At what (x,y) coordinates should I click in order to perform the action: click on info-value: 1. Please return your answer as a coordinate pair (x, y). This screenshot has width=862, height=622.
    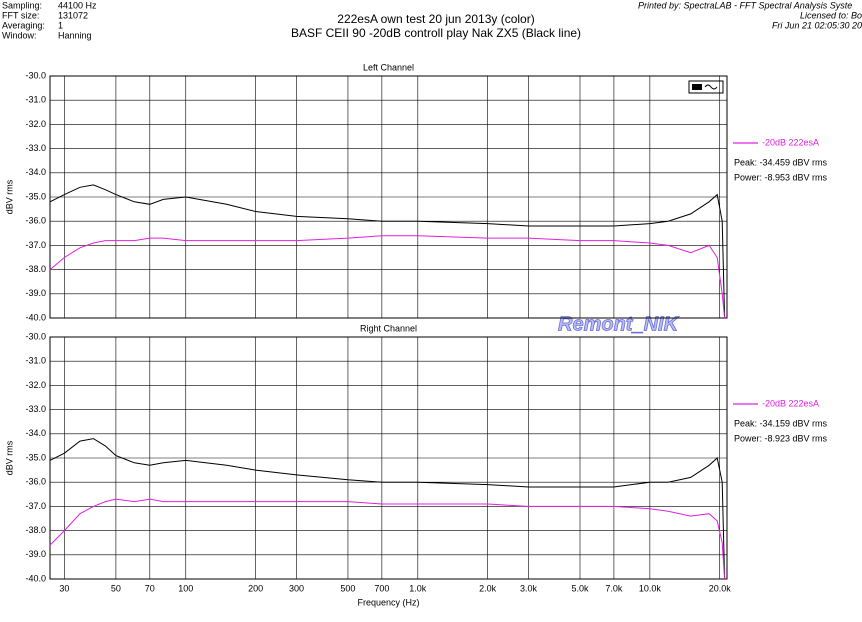
    Looking at the image, I should click on (60, 25).